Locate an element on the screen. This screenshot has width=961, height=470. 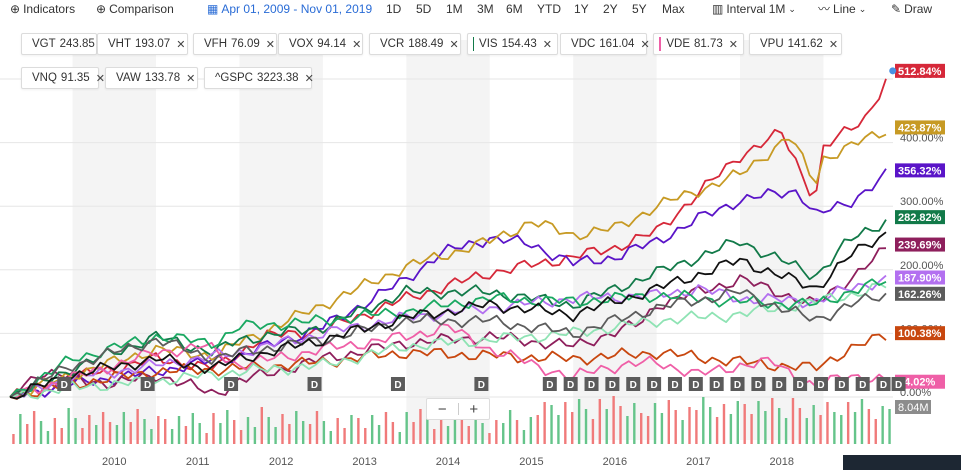
draw-button: ✎ Draw is located at coordinates (911, 9).